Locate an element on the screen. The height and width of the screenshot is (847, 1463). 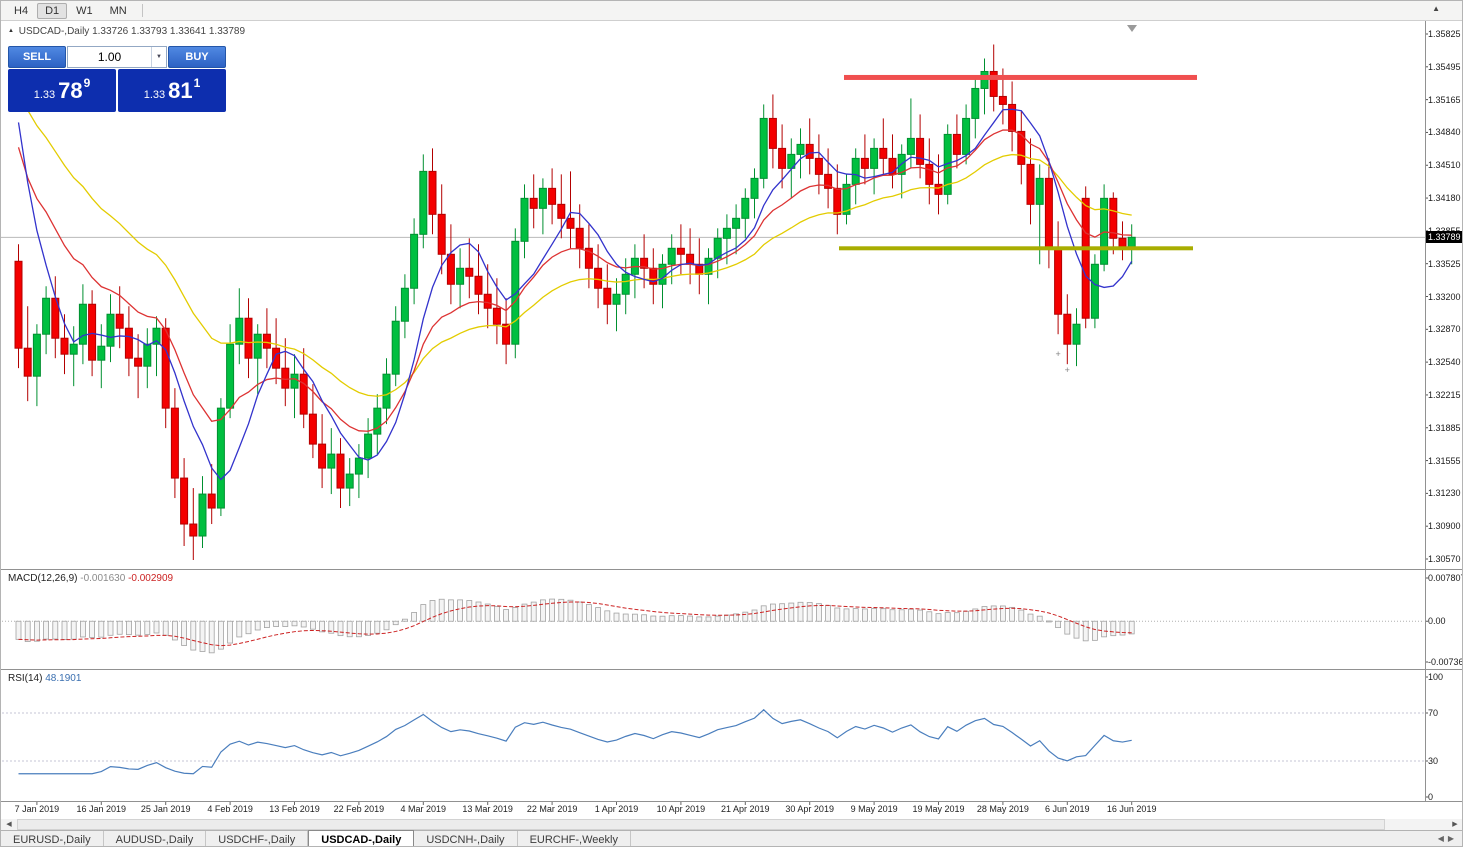
sell-price-panel: 1.33 78 9 is located at coordinates (62, 90).